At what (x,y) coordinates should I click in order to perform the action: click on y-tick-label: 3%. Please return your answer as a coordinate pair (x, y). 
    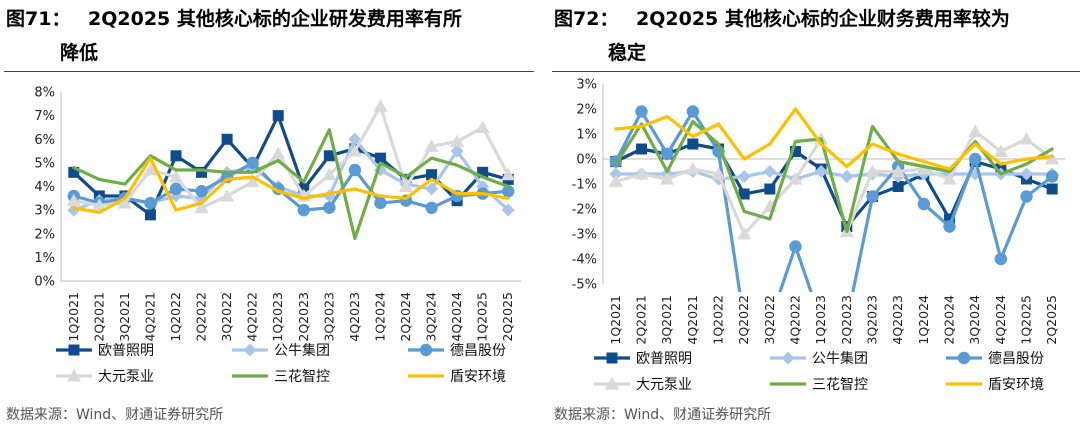
    Looking at the image, I should click on (44, 211).